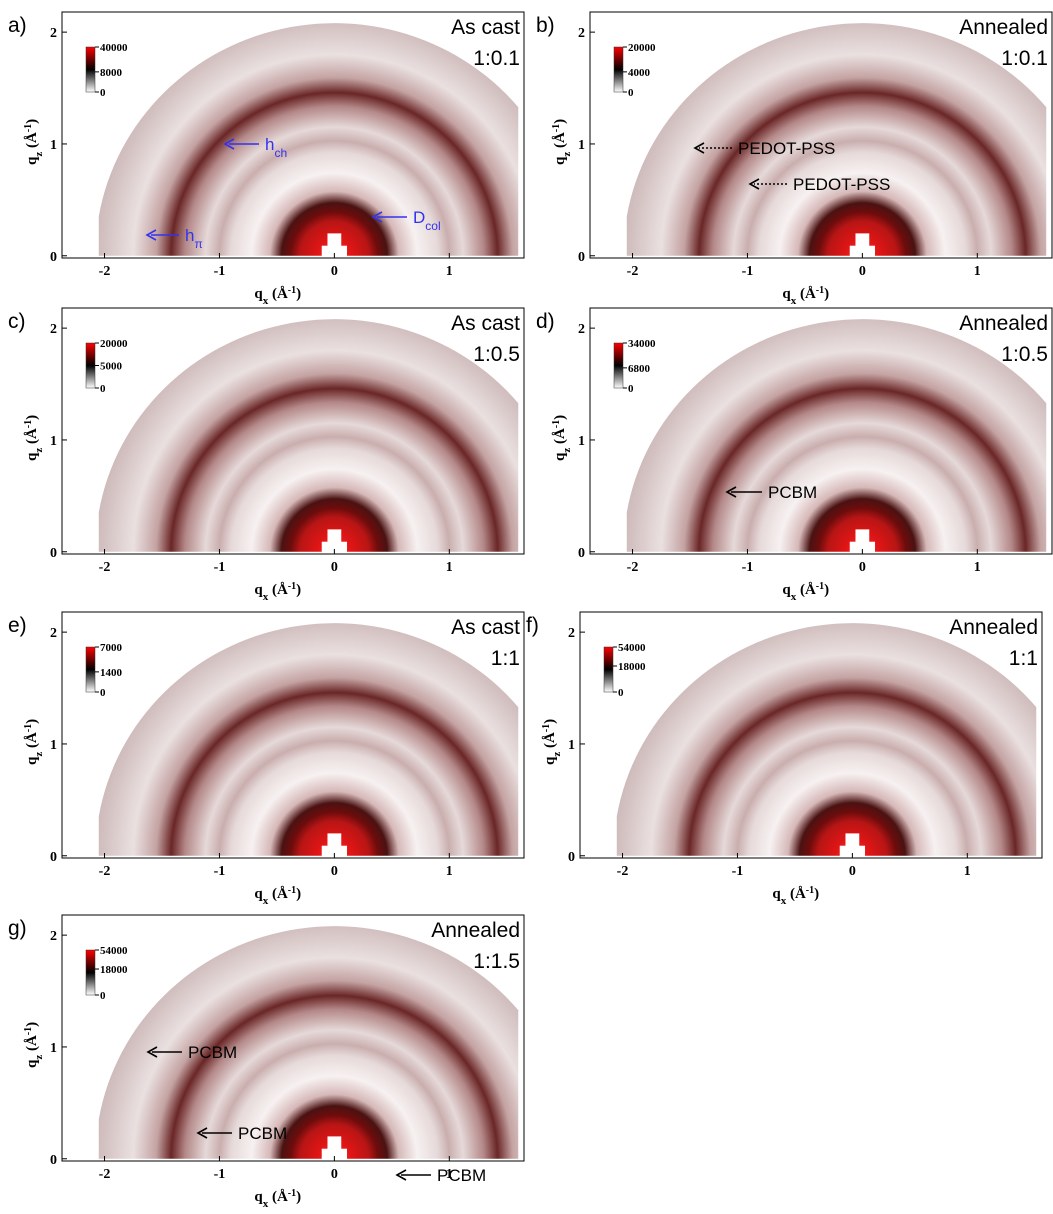 Image resolution: width=1053 pixels, height=1214 pixels. Describe the element at coordinates (642, 344) in the screenshot. I see `colorbar-tick-label: 34000` at that location.